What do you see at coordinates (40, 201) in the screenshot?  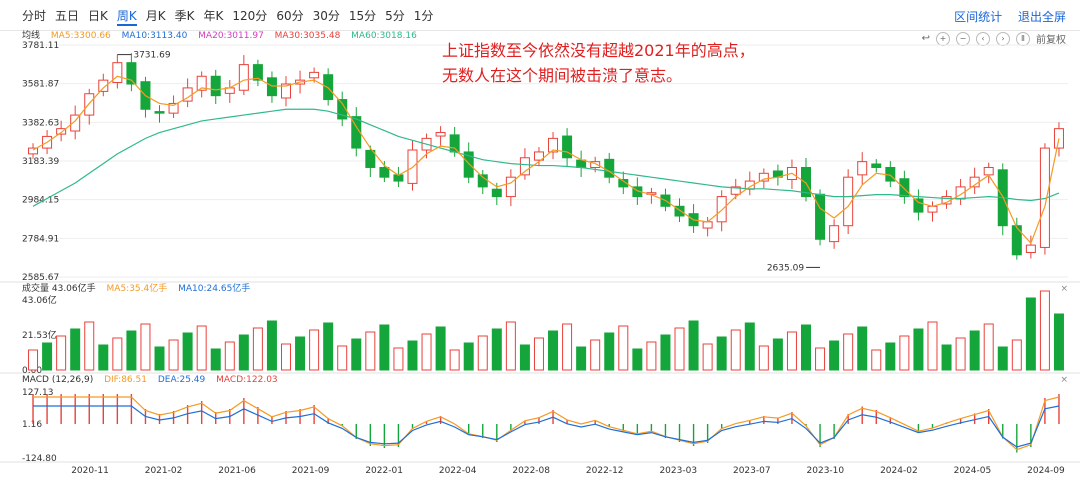 I see `price-tick-label: 2984.15` at bounding box center [40, 201].